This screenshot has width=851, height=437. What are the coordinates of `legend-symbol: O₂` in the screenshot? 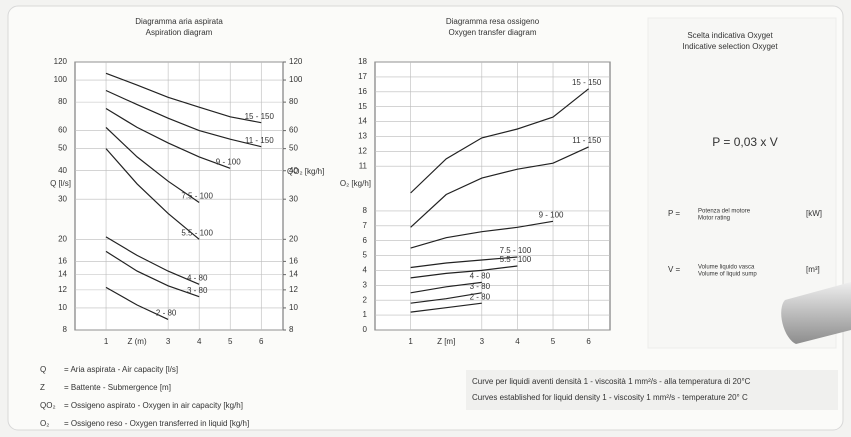 It's located at (44, 423).